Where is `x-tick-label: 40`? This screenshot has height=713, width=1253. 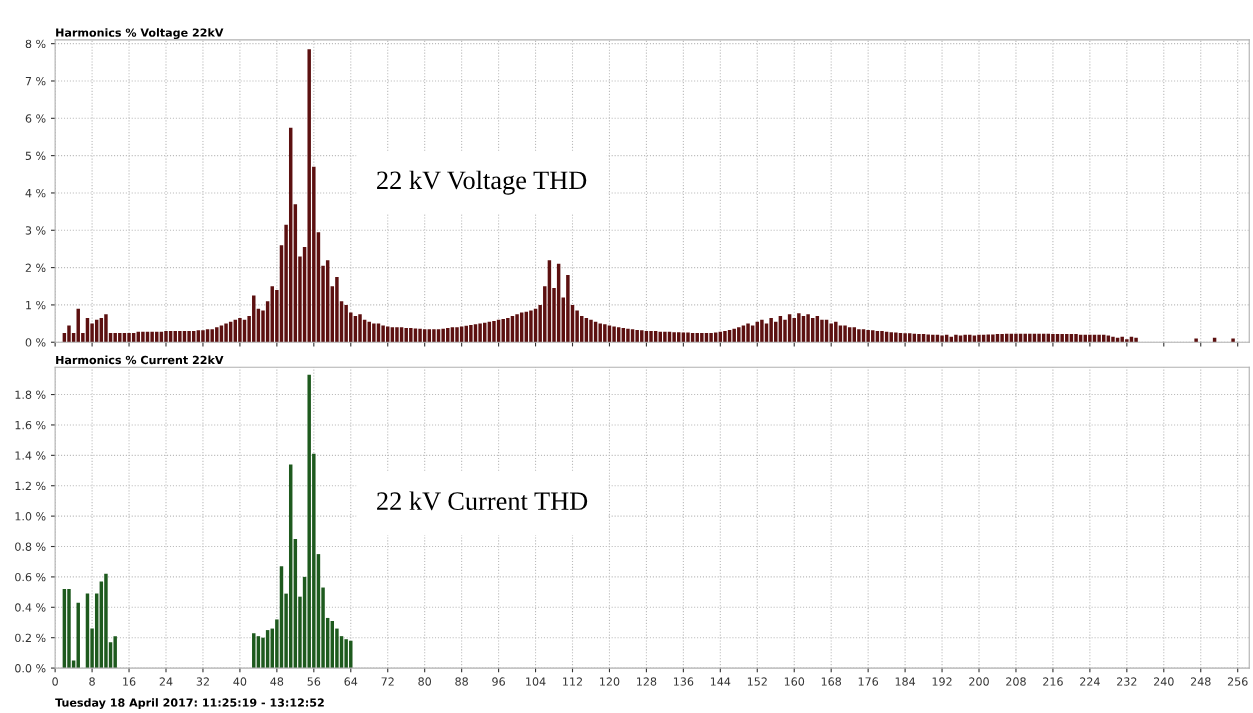
x-tick-label: 40 is located at coordinates (240, 681).